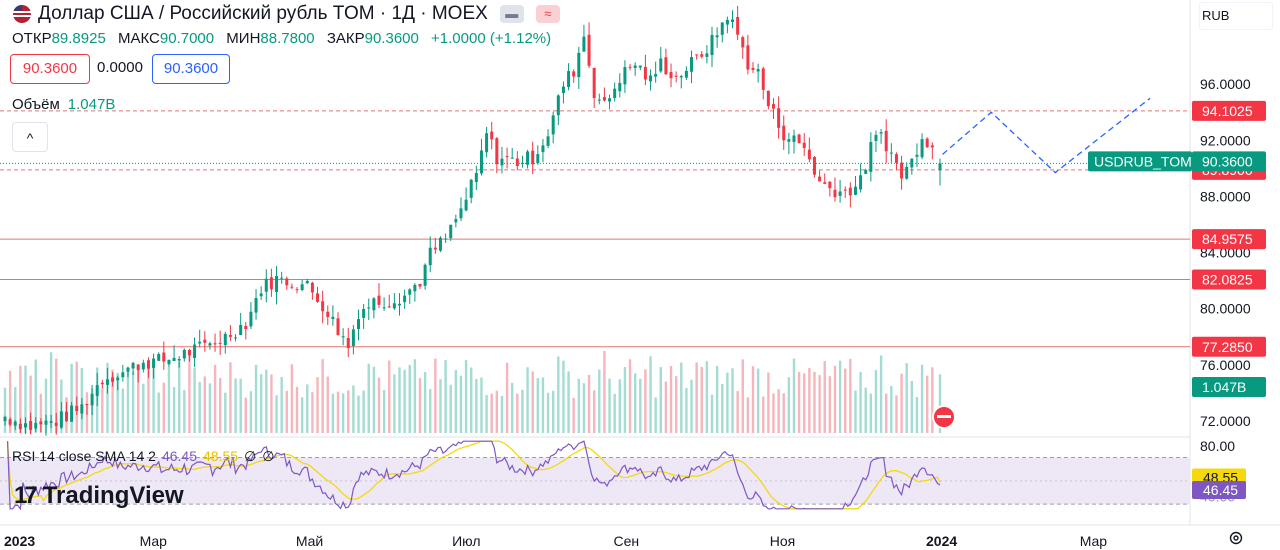 The width and height of the screenshot is (1280, 550). Describe the element at coordinates (78, 38) in the screenshot. I see `open-value: 89.8925` at that location.